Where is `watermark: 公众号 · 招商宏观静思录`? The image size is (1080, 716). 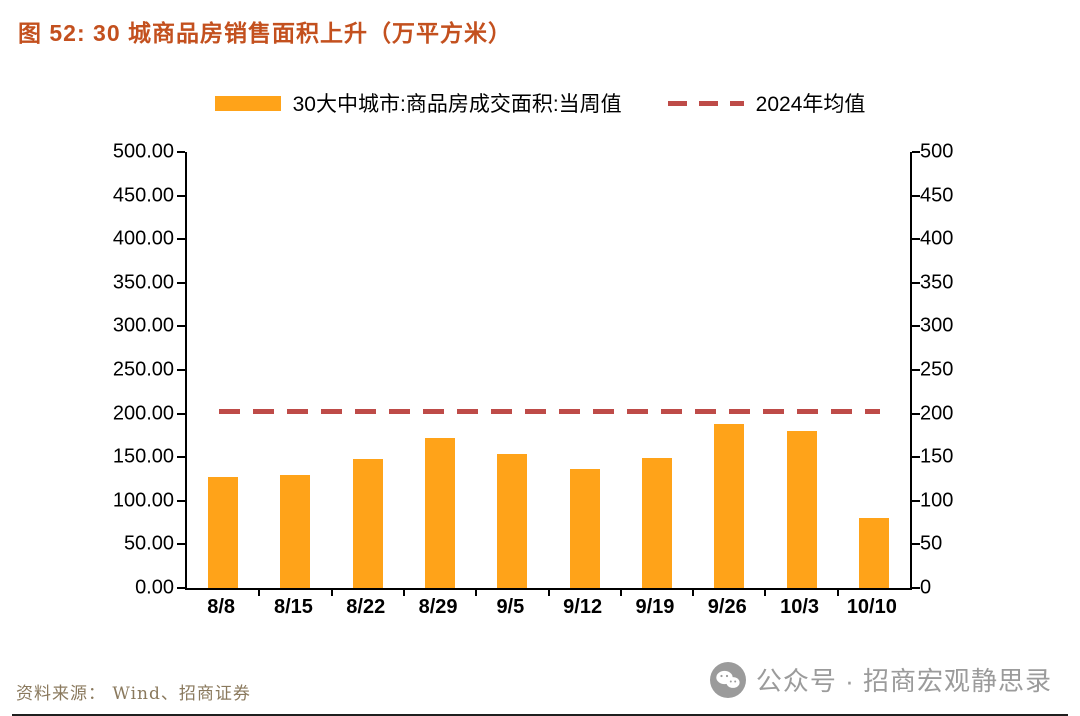
watermark: 公众号 · 招商宏观静思录 is located at coordinates (880, 679).